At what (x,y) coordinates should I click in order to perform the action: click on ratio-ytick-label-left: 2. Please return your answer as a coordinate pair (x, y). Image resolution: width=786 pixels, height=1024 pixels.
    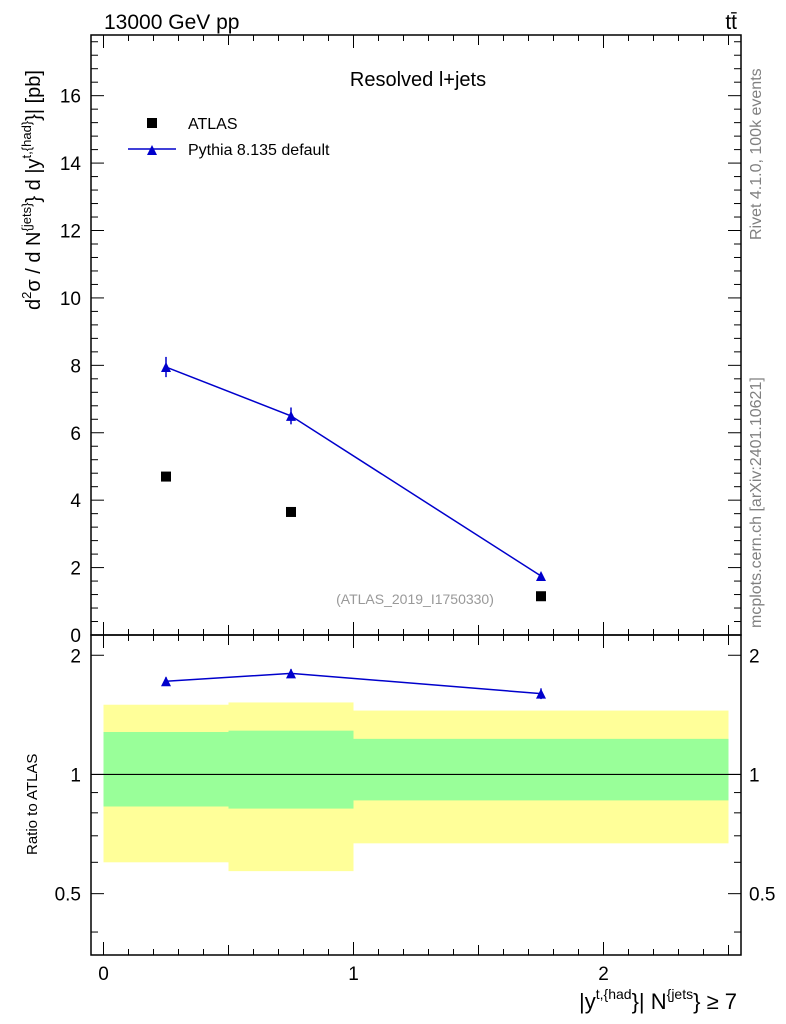
    Looking at the image, I should click on (75, 656).